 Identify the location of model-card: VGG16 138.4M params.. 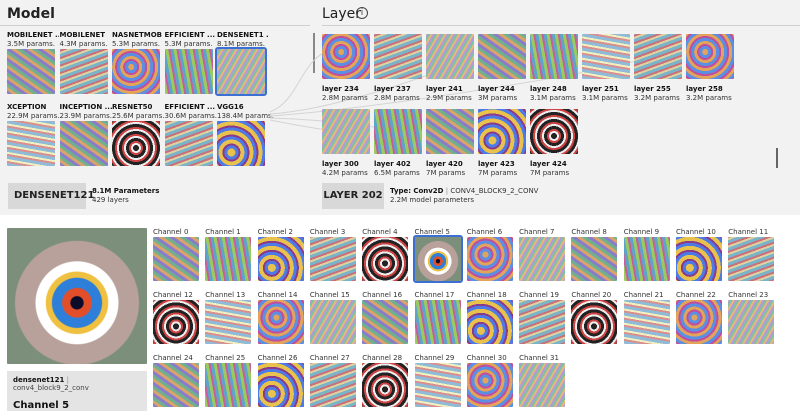
(245, 134).